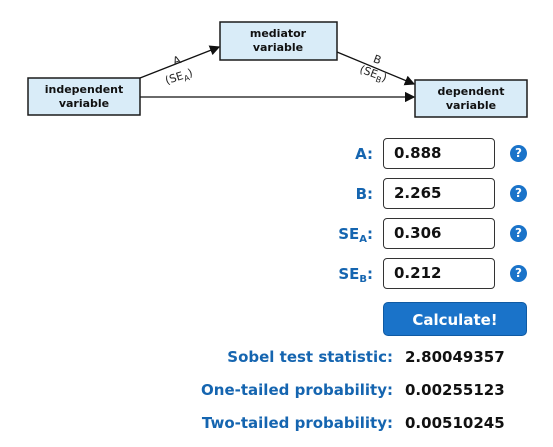 The width and height of the screenshot is (553, 447). Describe the element at coordinates (378, 80) in the screenshot. I see `se-sub: B` at that location.